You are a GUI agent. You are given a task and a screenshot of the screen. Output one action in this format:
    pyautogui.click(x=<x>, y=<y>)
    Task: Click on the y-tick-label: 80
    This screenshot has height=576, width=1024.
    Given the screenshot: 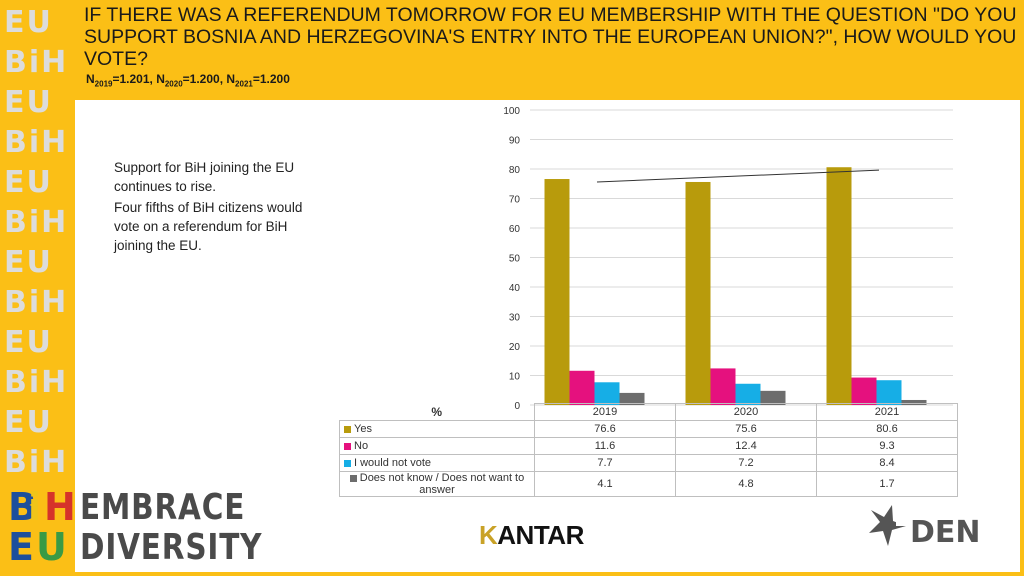 What is the action you would take?
    pyautogui.click(x=515, y=170)
    